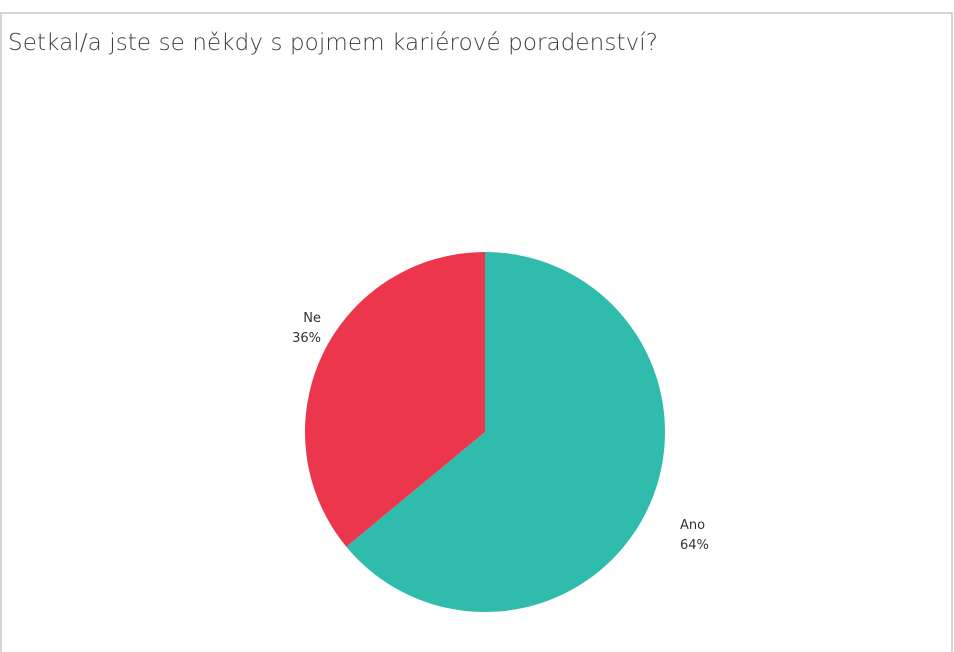 The width and height of the screenshot is (954, 652). What do you see at coordinates (692, 525) in the screenshot?
I see `slice-label-ano: Ano` at bounding box center [692, 525].